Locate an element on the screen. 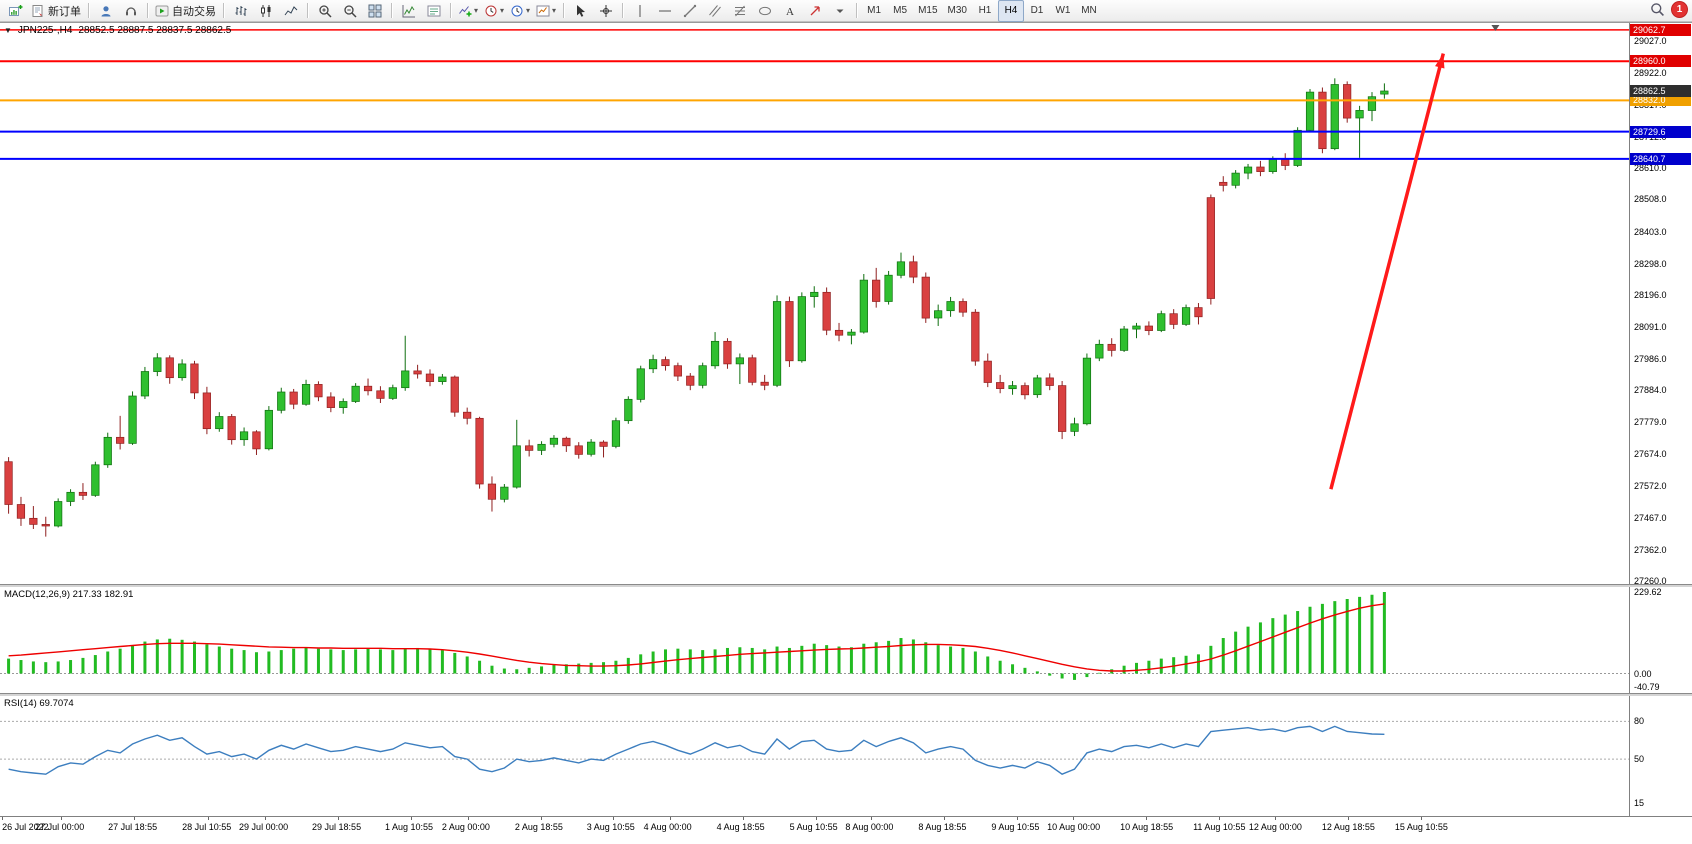  toolbar-group-chart-tools is located at coordinates (421, 11).